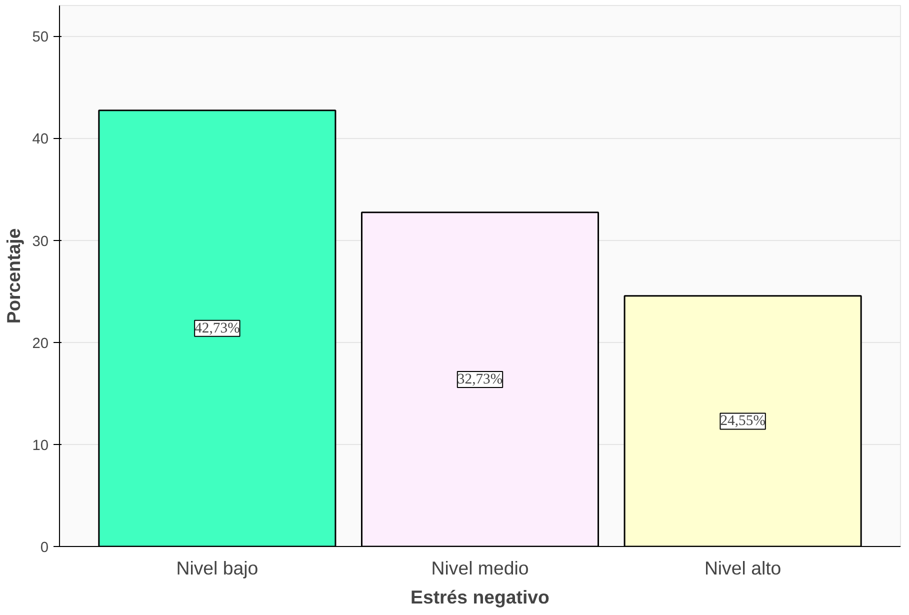 This screenshot has height=615, width=909. What do you see at coordinates (480, 568) in the screenshot?
I see `x-tick-label: Nivel medio` at bounding box center [480, 568].